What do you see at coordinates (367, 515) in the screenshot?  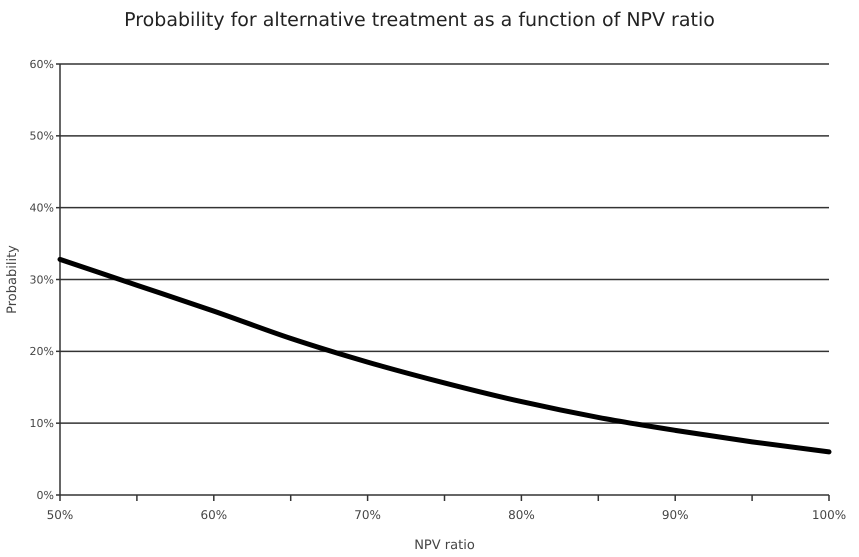 I see `x-tick-label: 70%` at bounding box center [367, 515].